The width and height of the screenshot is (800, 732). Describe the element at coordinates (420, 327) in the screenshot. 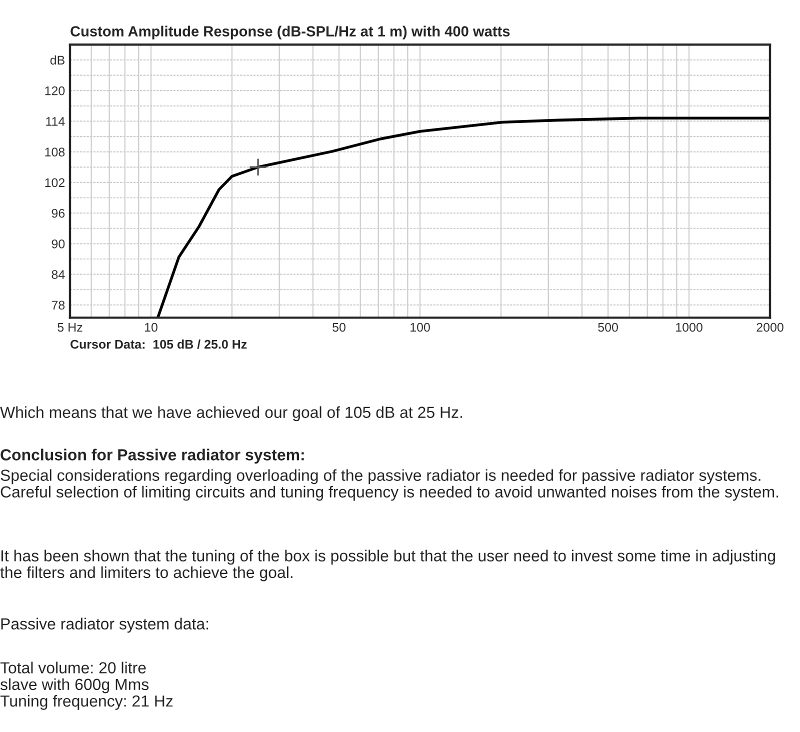

I see `x-tick-label: 100` at that location.